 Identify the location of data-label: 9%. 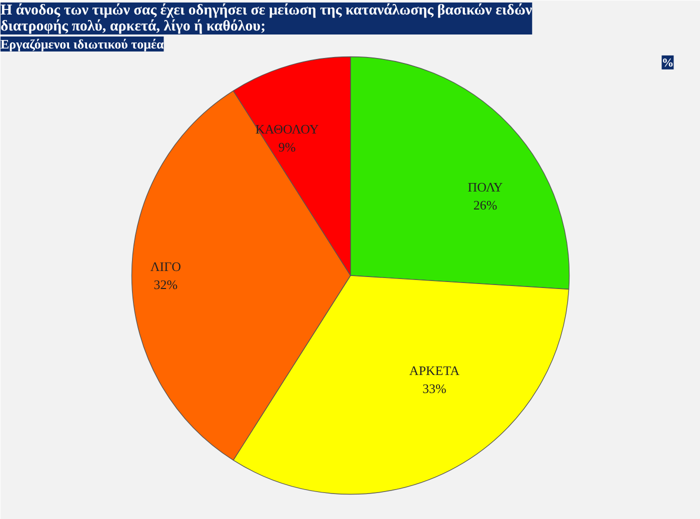
(287, 146).